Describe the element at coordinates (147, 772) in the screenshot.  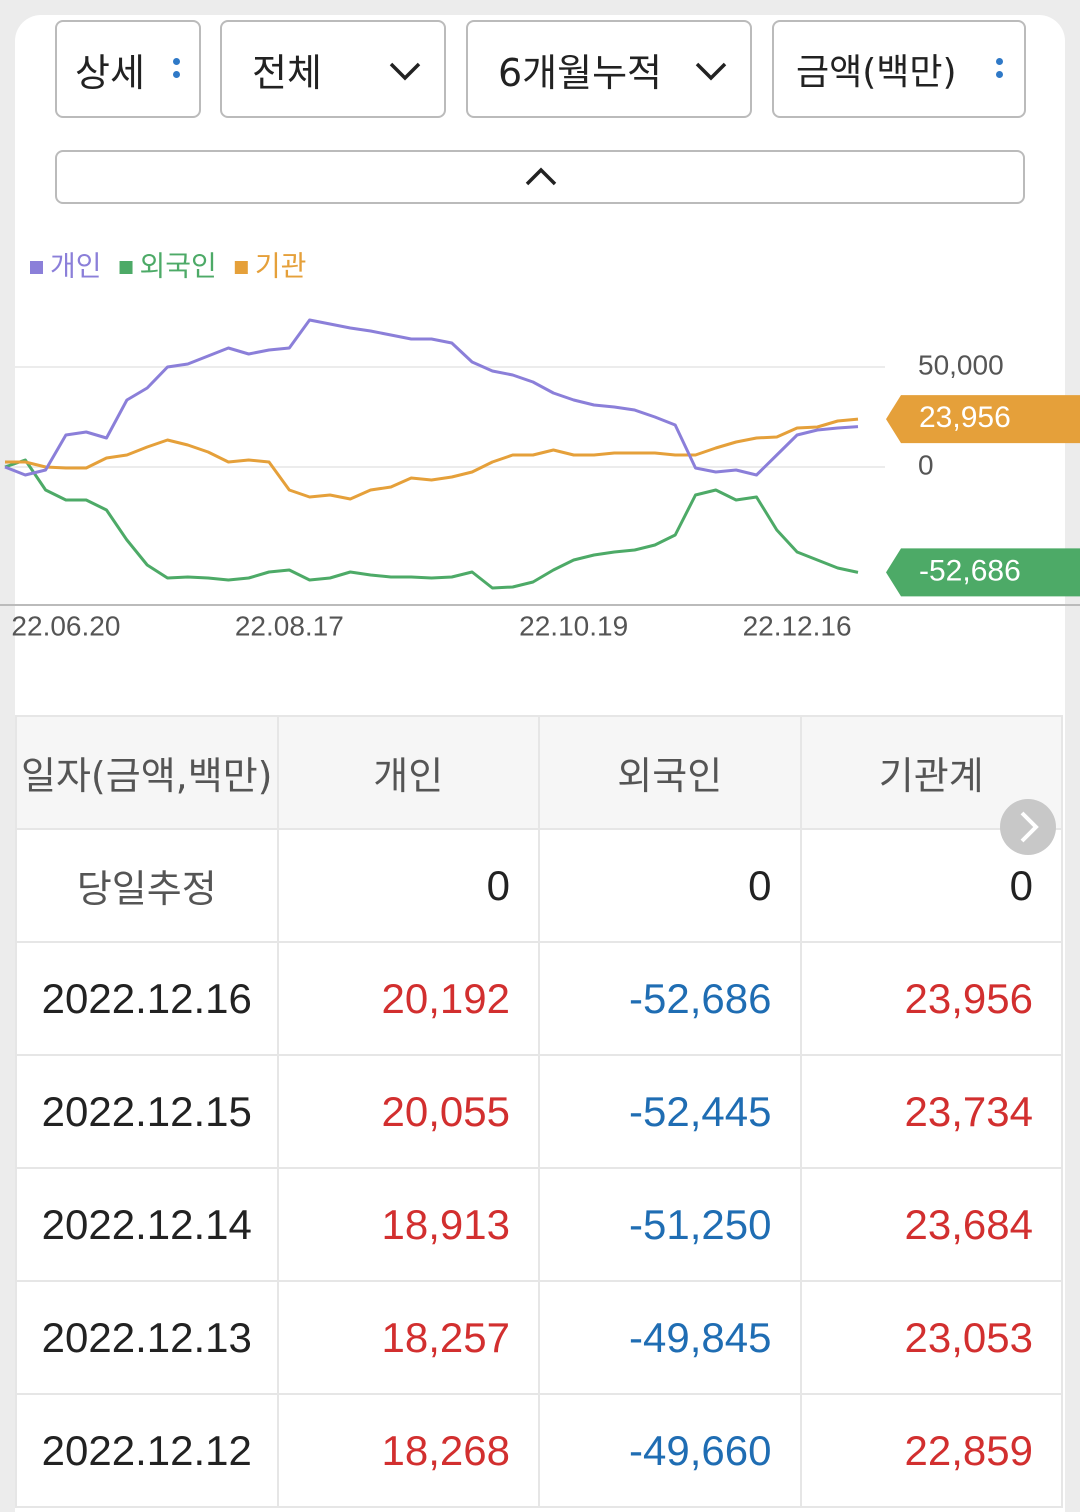
I see `column-header: 일자(금액,백만)` at that location.